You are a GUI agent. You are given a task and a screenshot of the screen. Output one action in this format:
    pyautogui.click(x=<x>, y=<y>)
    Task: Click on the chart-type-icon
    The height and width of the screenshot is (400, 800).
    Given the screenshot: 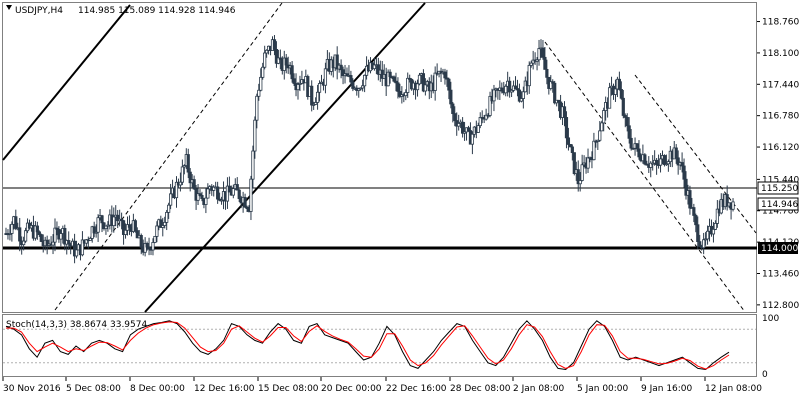 What is the action you would take?
    pyautogui.click(x=9, y=7)
    